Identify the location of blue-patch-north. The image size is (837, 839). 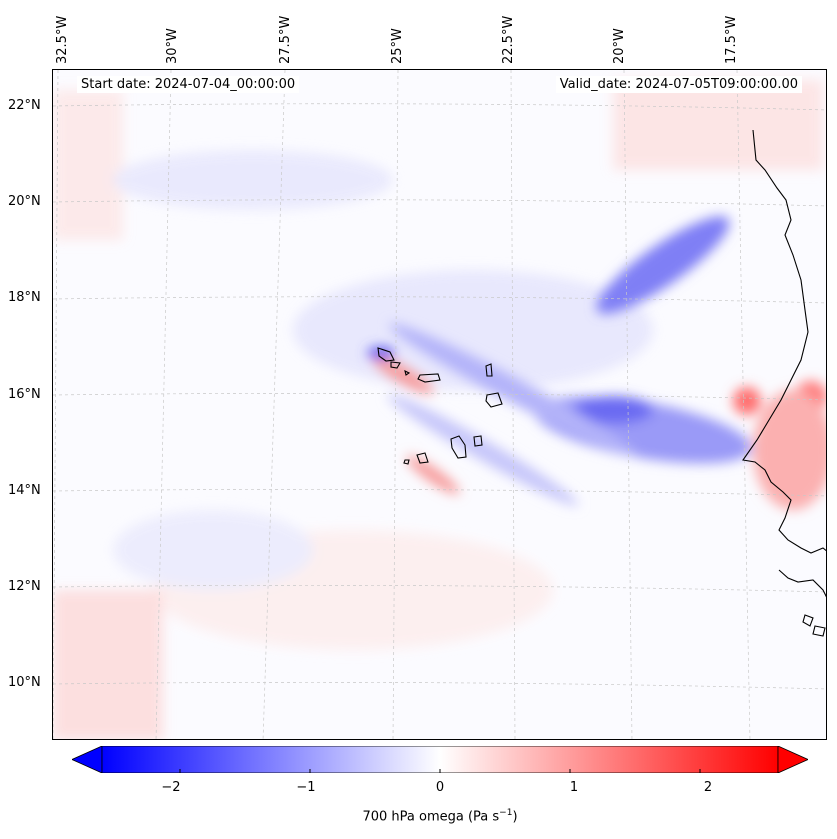
(253, 180).